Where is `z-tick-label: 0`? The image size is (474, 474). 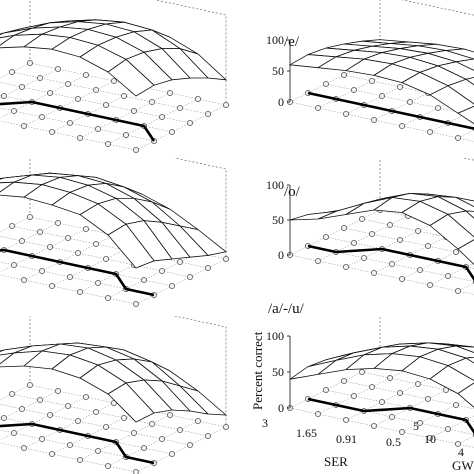
z-tick-label: 0 is located at coordinates (281, 102).